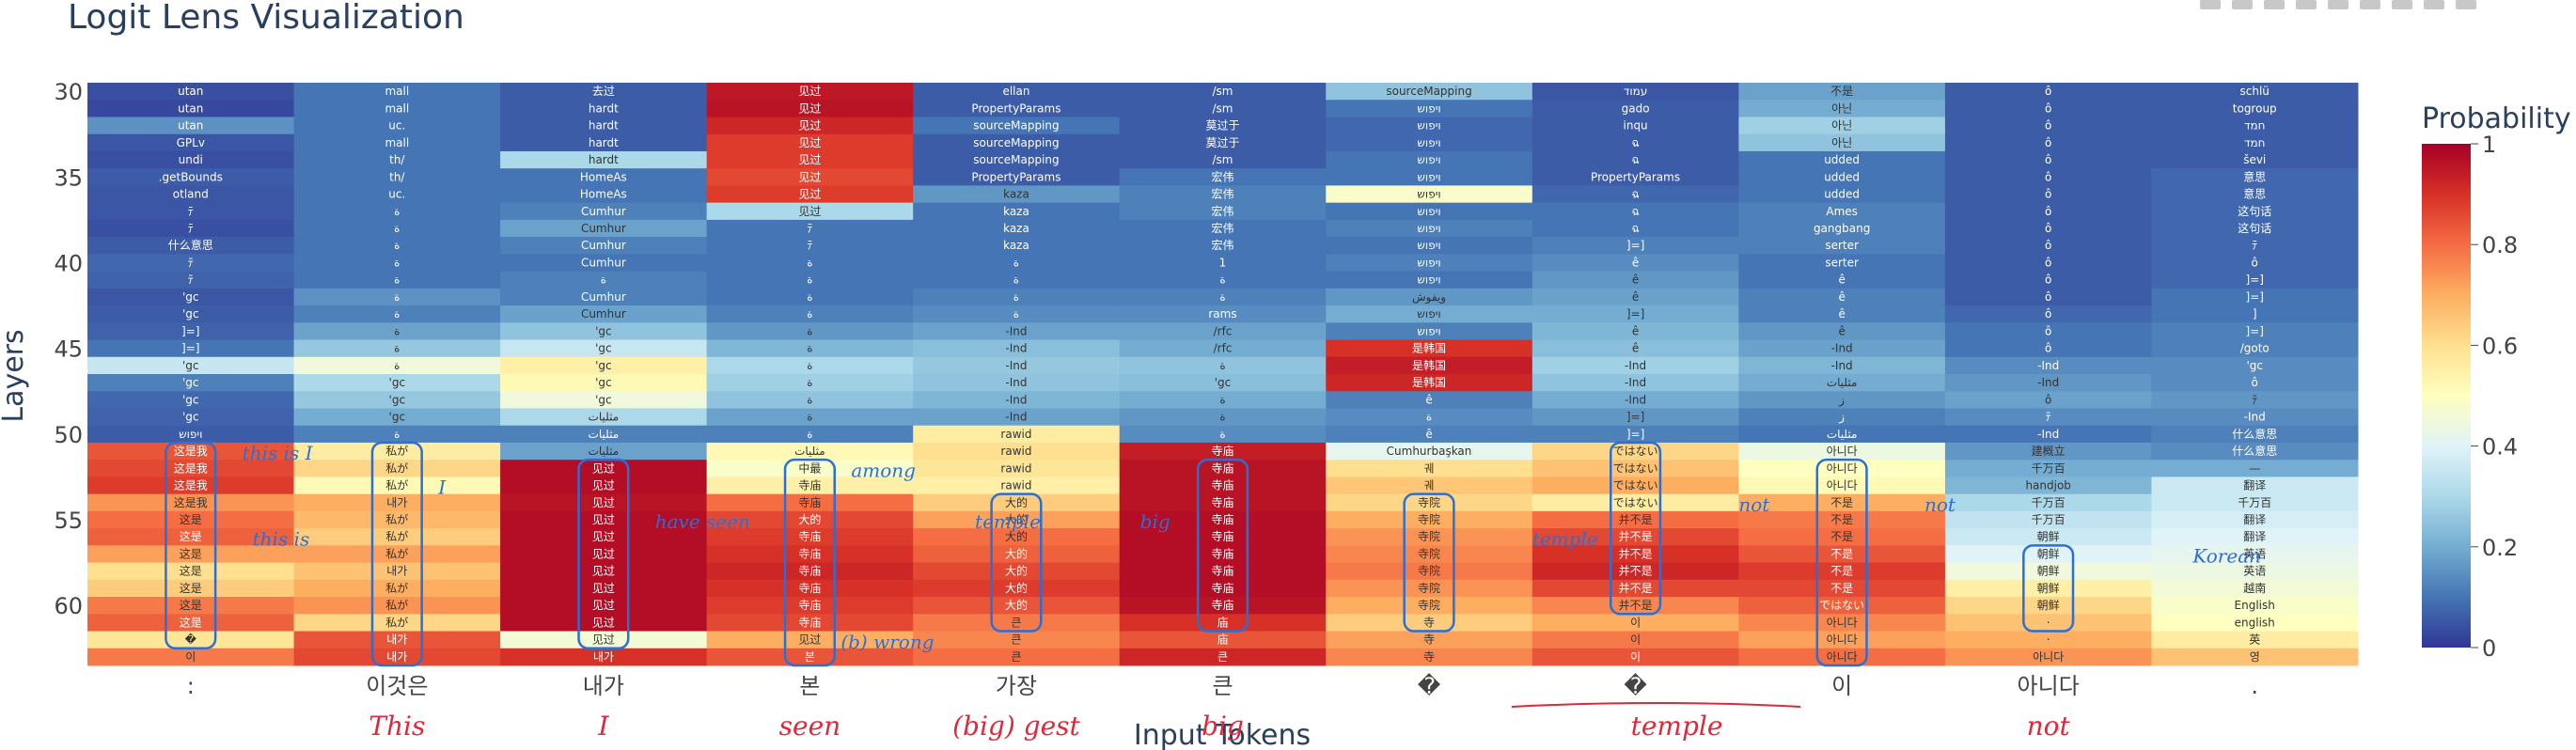 This screenshot has height=750, width=2576. Describe the element at coordinates (2370, 4) in the screenshot. I see `zoom-in-icon` at that location.